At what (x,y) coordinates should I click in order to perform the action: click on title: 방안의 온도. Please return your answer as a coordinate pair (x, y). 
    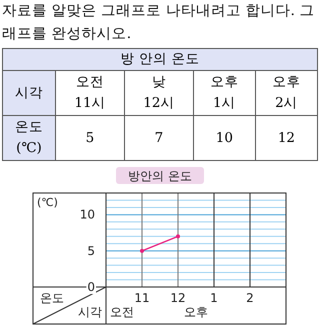
    Looking at the image, I should click on (160, 175).